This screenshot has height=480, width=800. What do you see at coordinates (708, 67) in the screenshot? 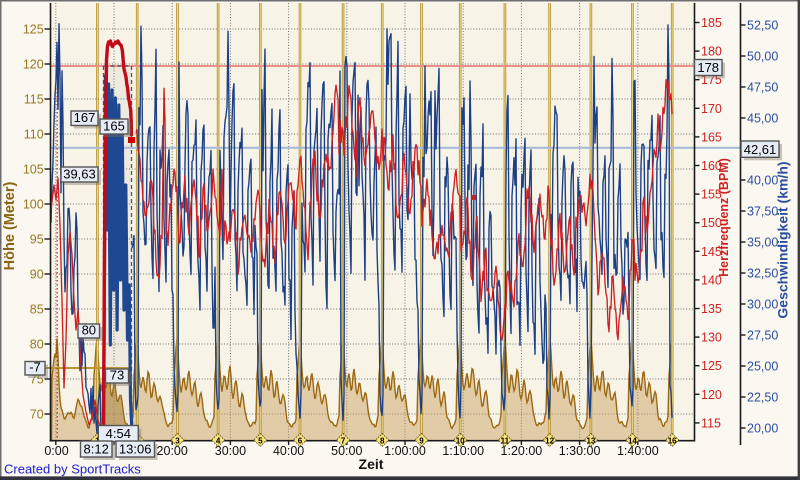
I see `svg-text: 178` at bounding box center [708, 67].